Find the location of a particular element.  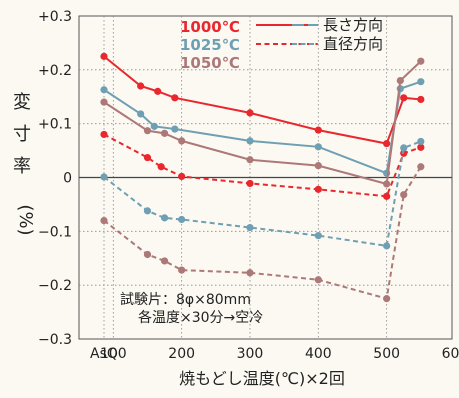

y-tick-label: −0.2 is located at coordinates (55, 286).